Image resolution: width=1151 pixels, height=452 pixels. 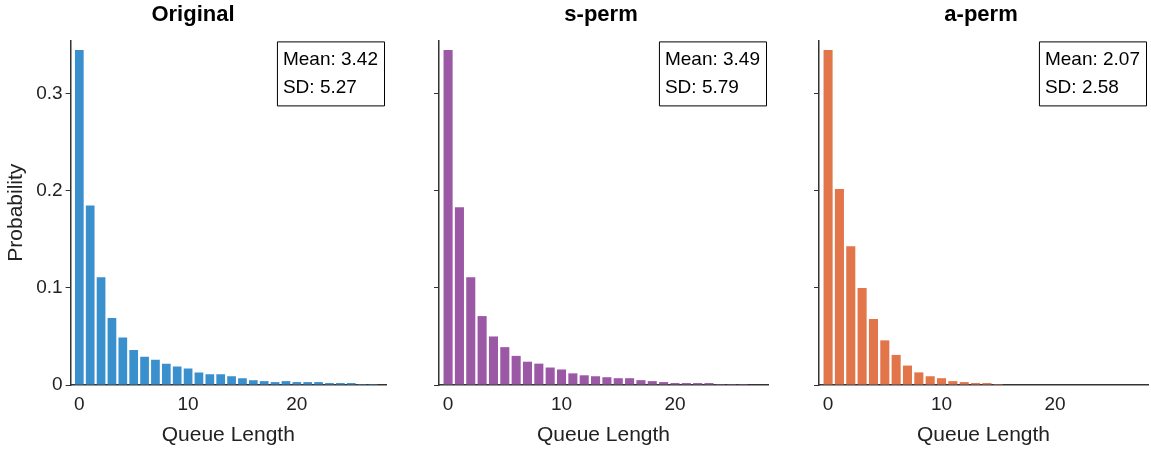 What do you see at coordinates (49, 190) in the screenshot?
I see `y-tick-label: 0.2` at bounding box center [49, 190].